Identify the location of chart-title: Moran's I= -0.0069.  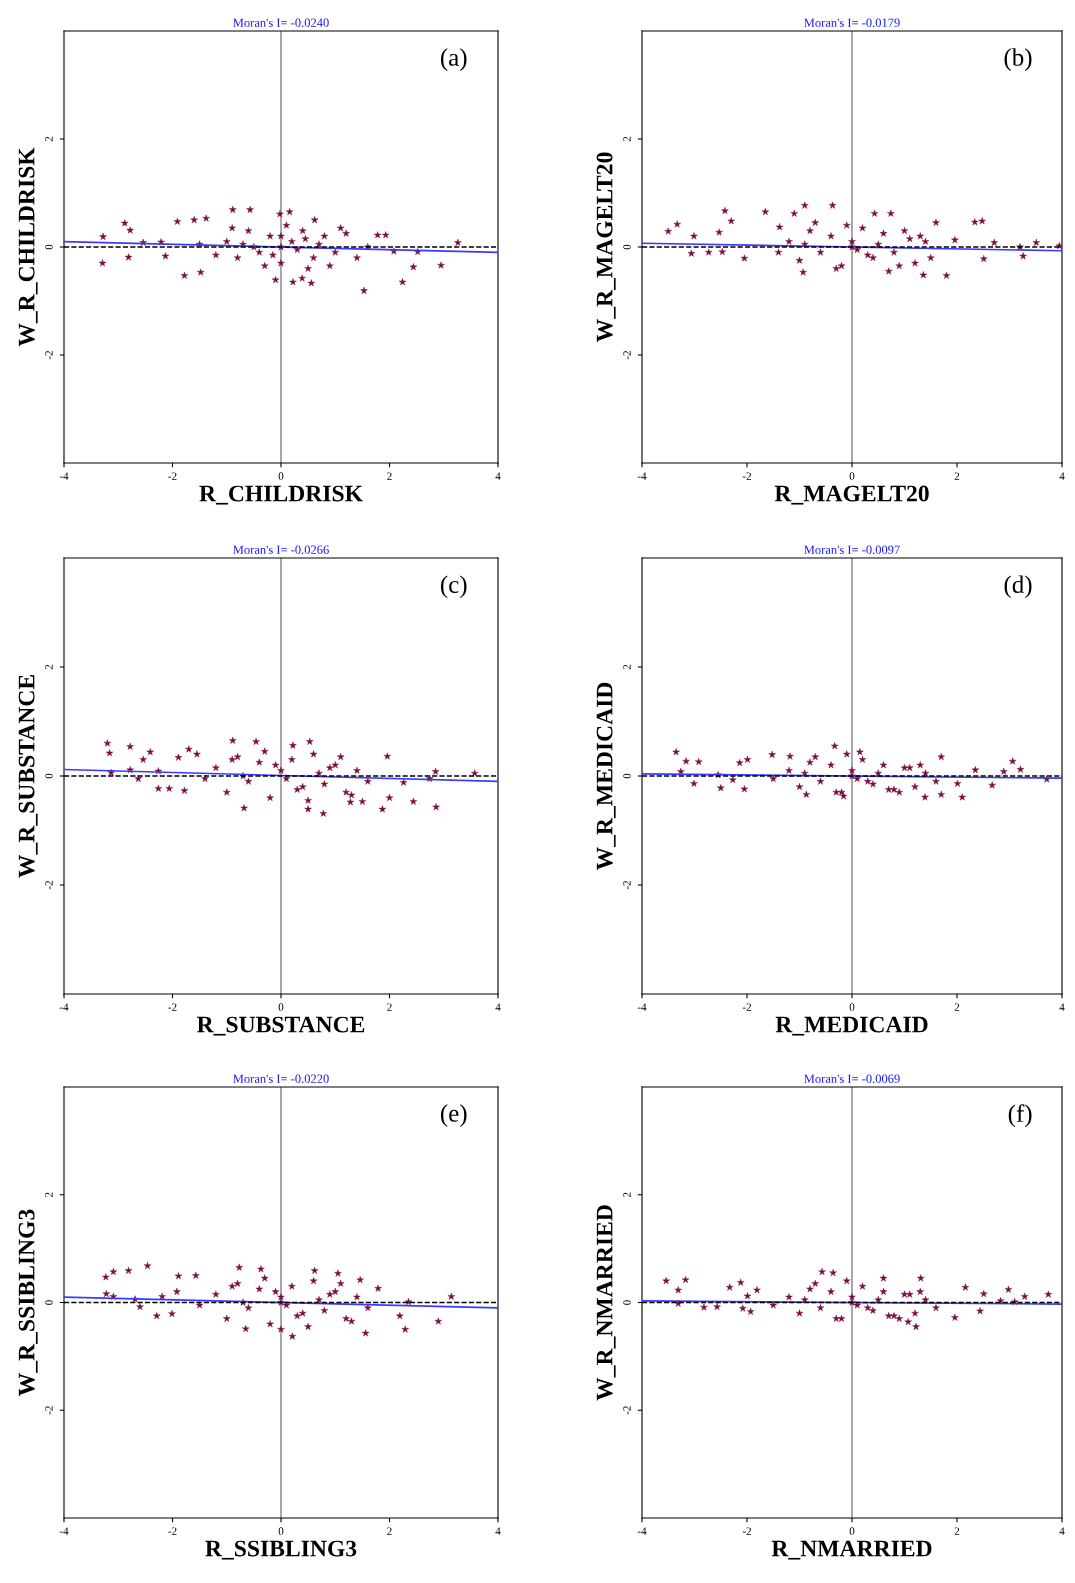
(852, 1079).